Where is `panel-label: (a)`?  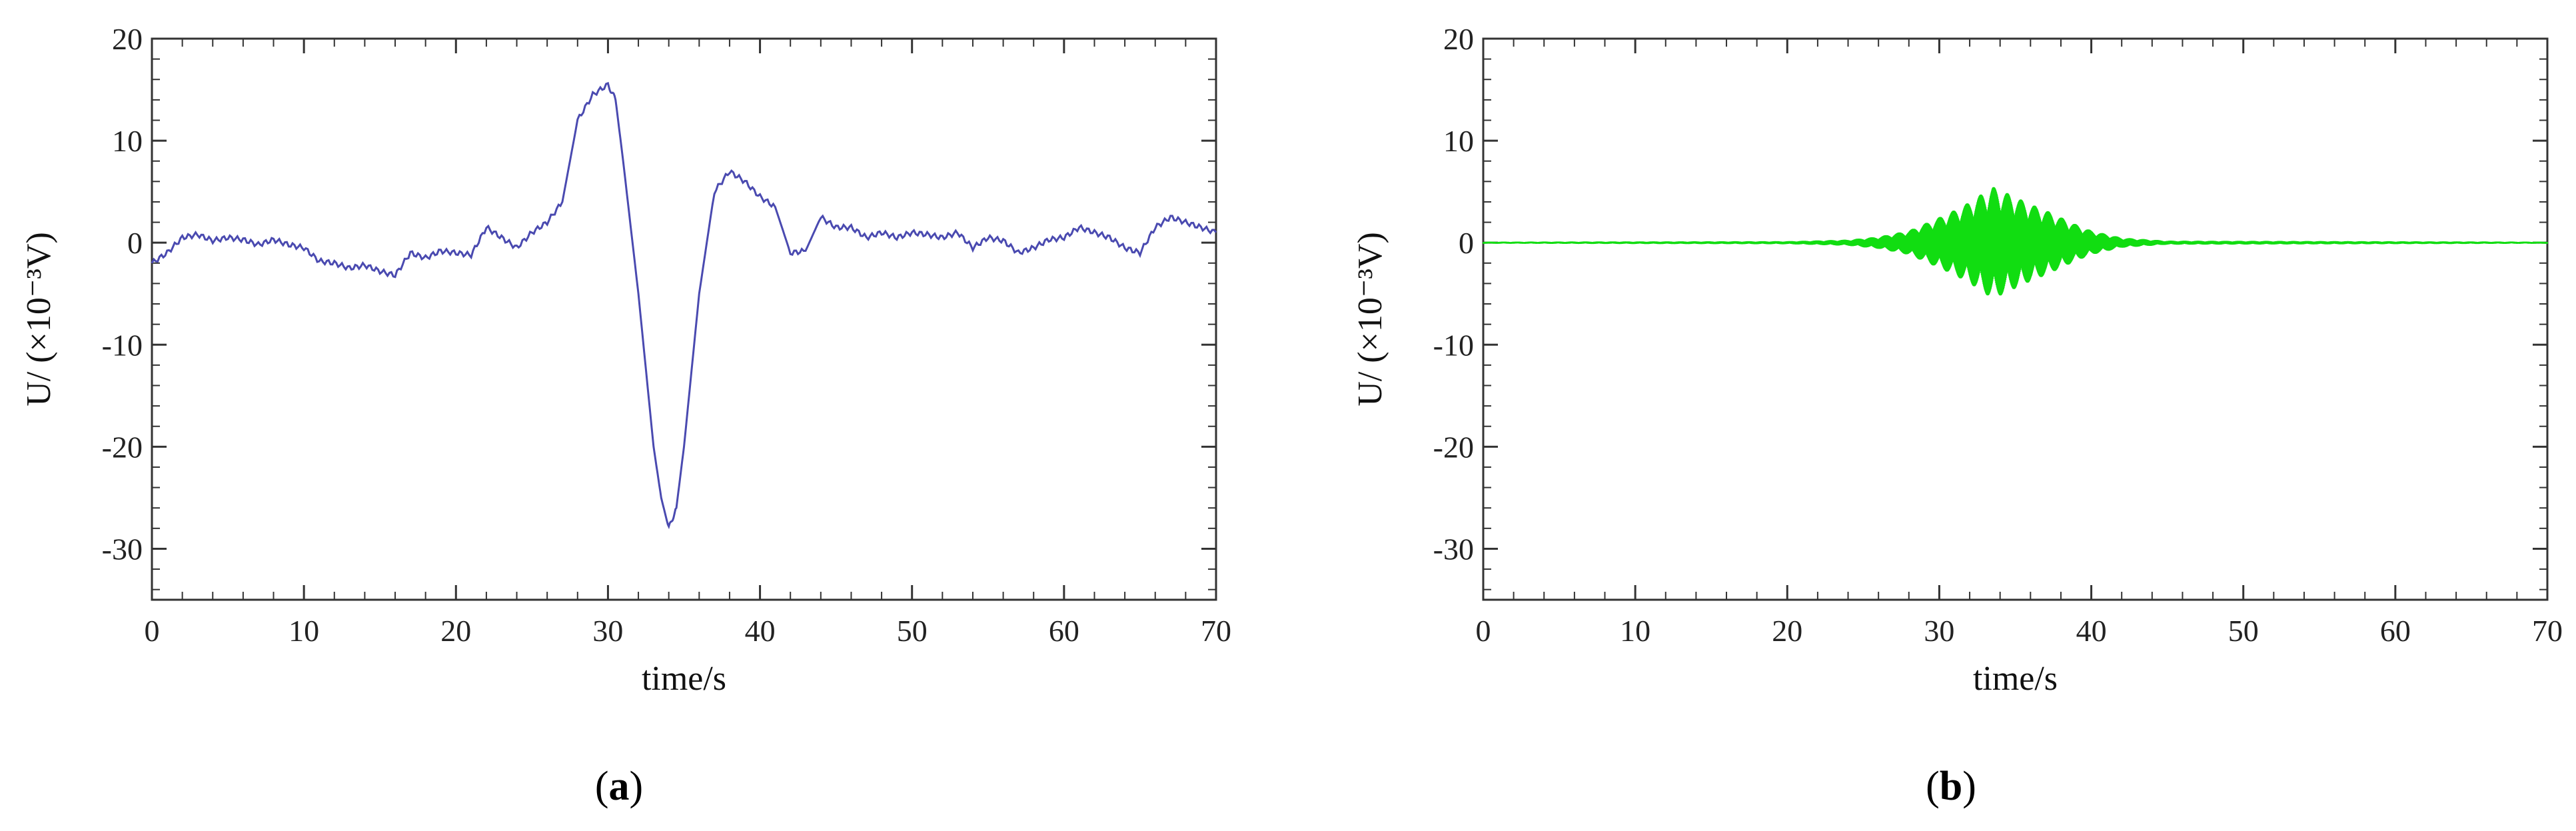
panel-label: (a) is located at coordinates (619, 786).